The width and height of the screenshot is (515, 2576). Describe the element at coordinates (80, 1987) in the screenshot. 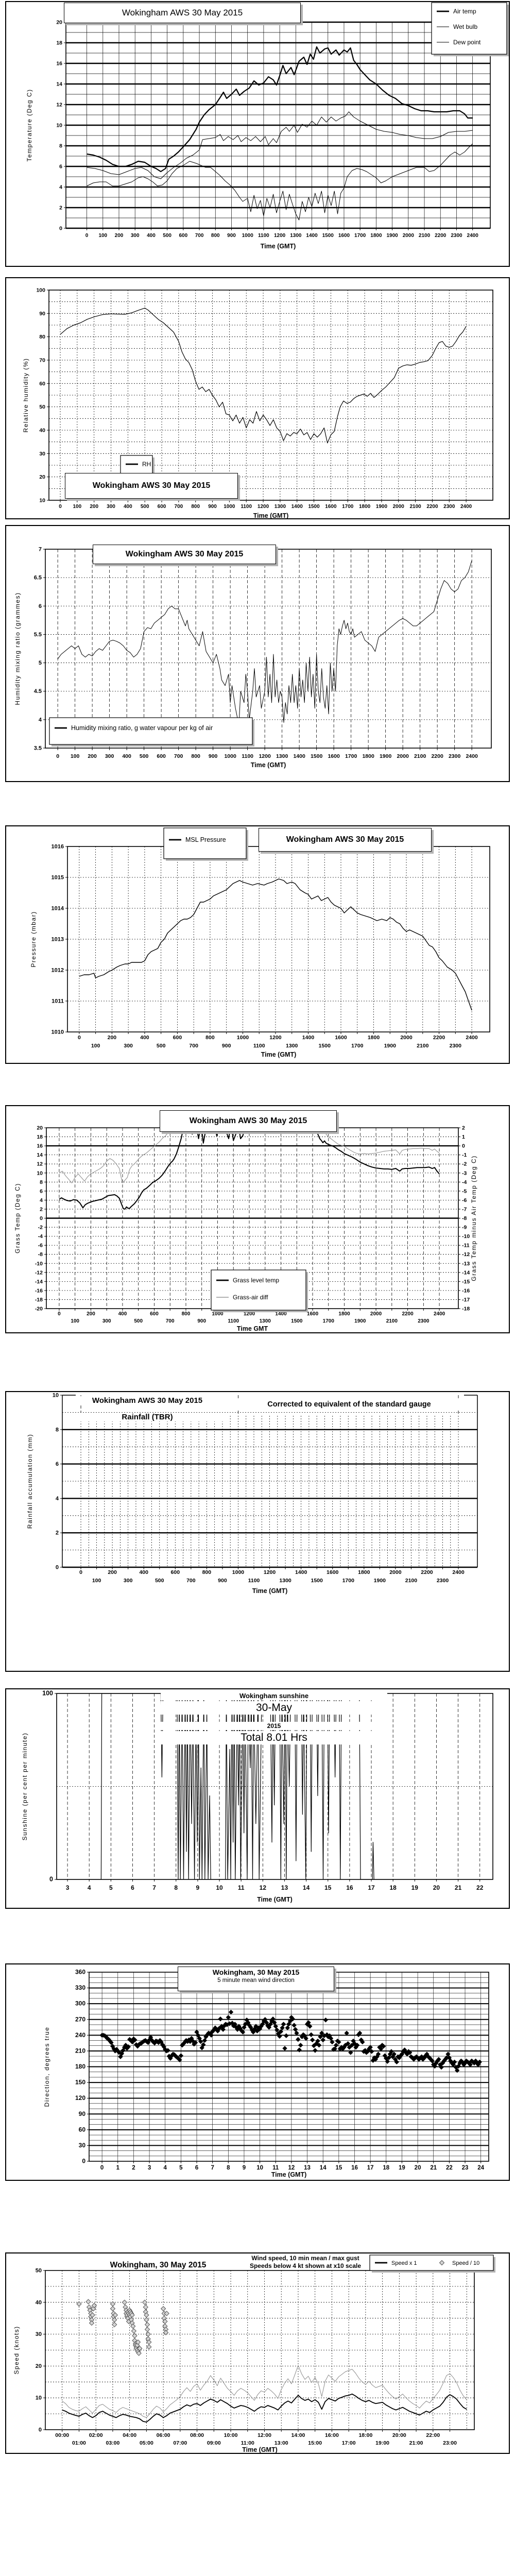

I see `svg-text: 330` at that location.